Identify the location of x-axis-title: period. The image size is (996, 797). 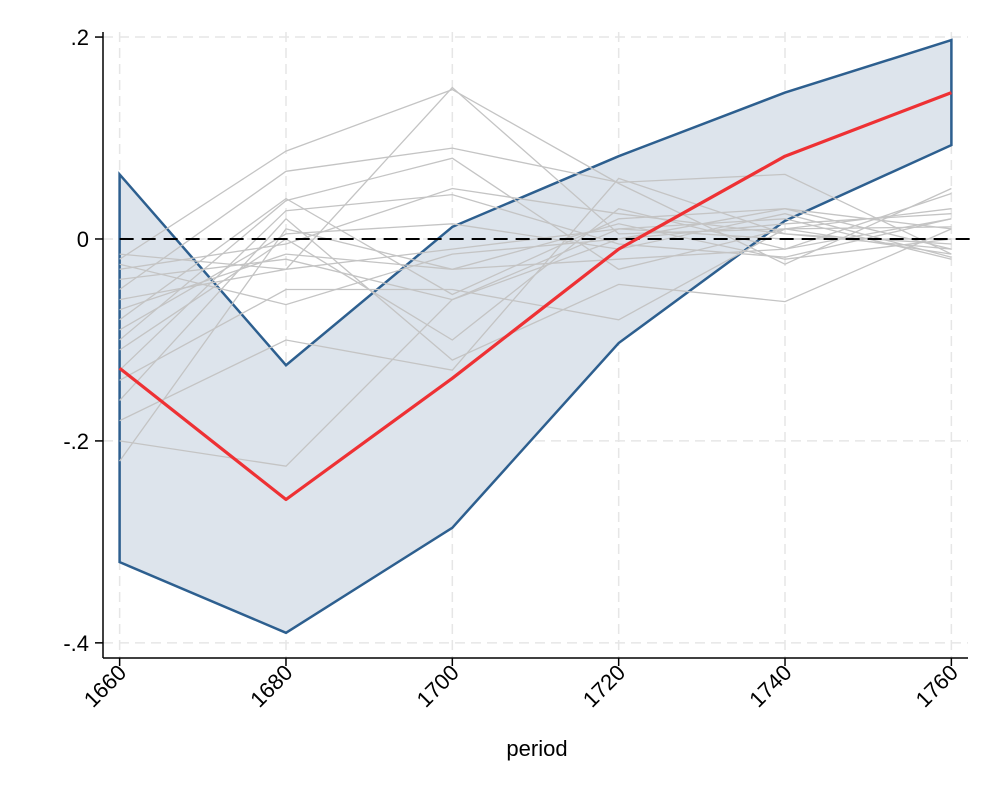
(536, 748).